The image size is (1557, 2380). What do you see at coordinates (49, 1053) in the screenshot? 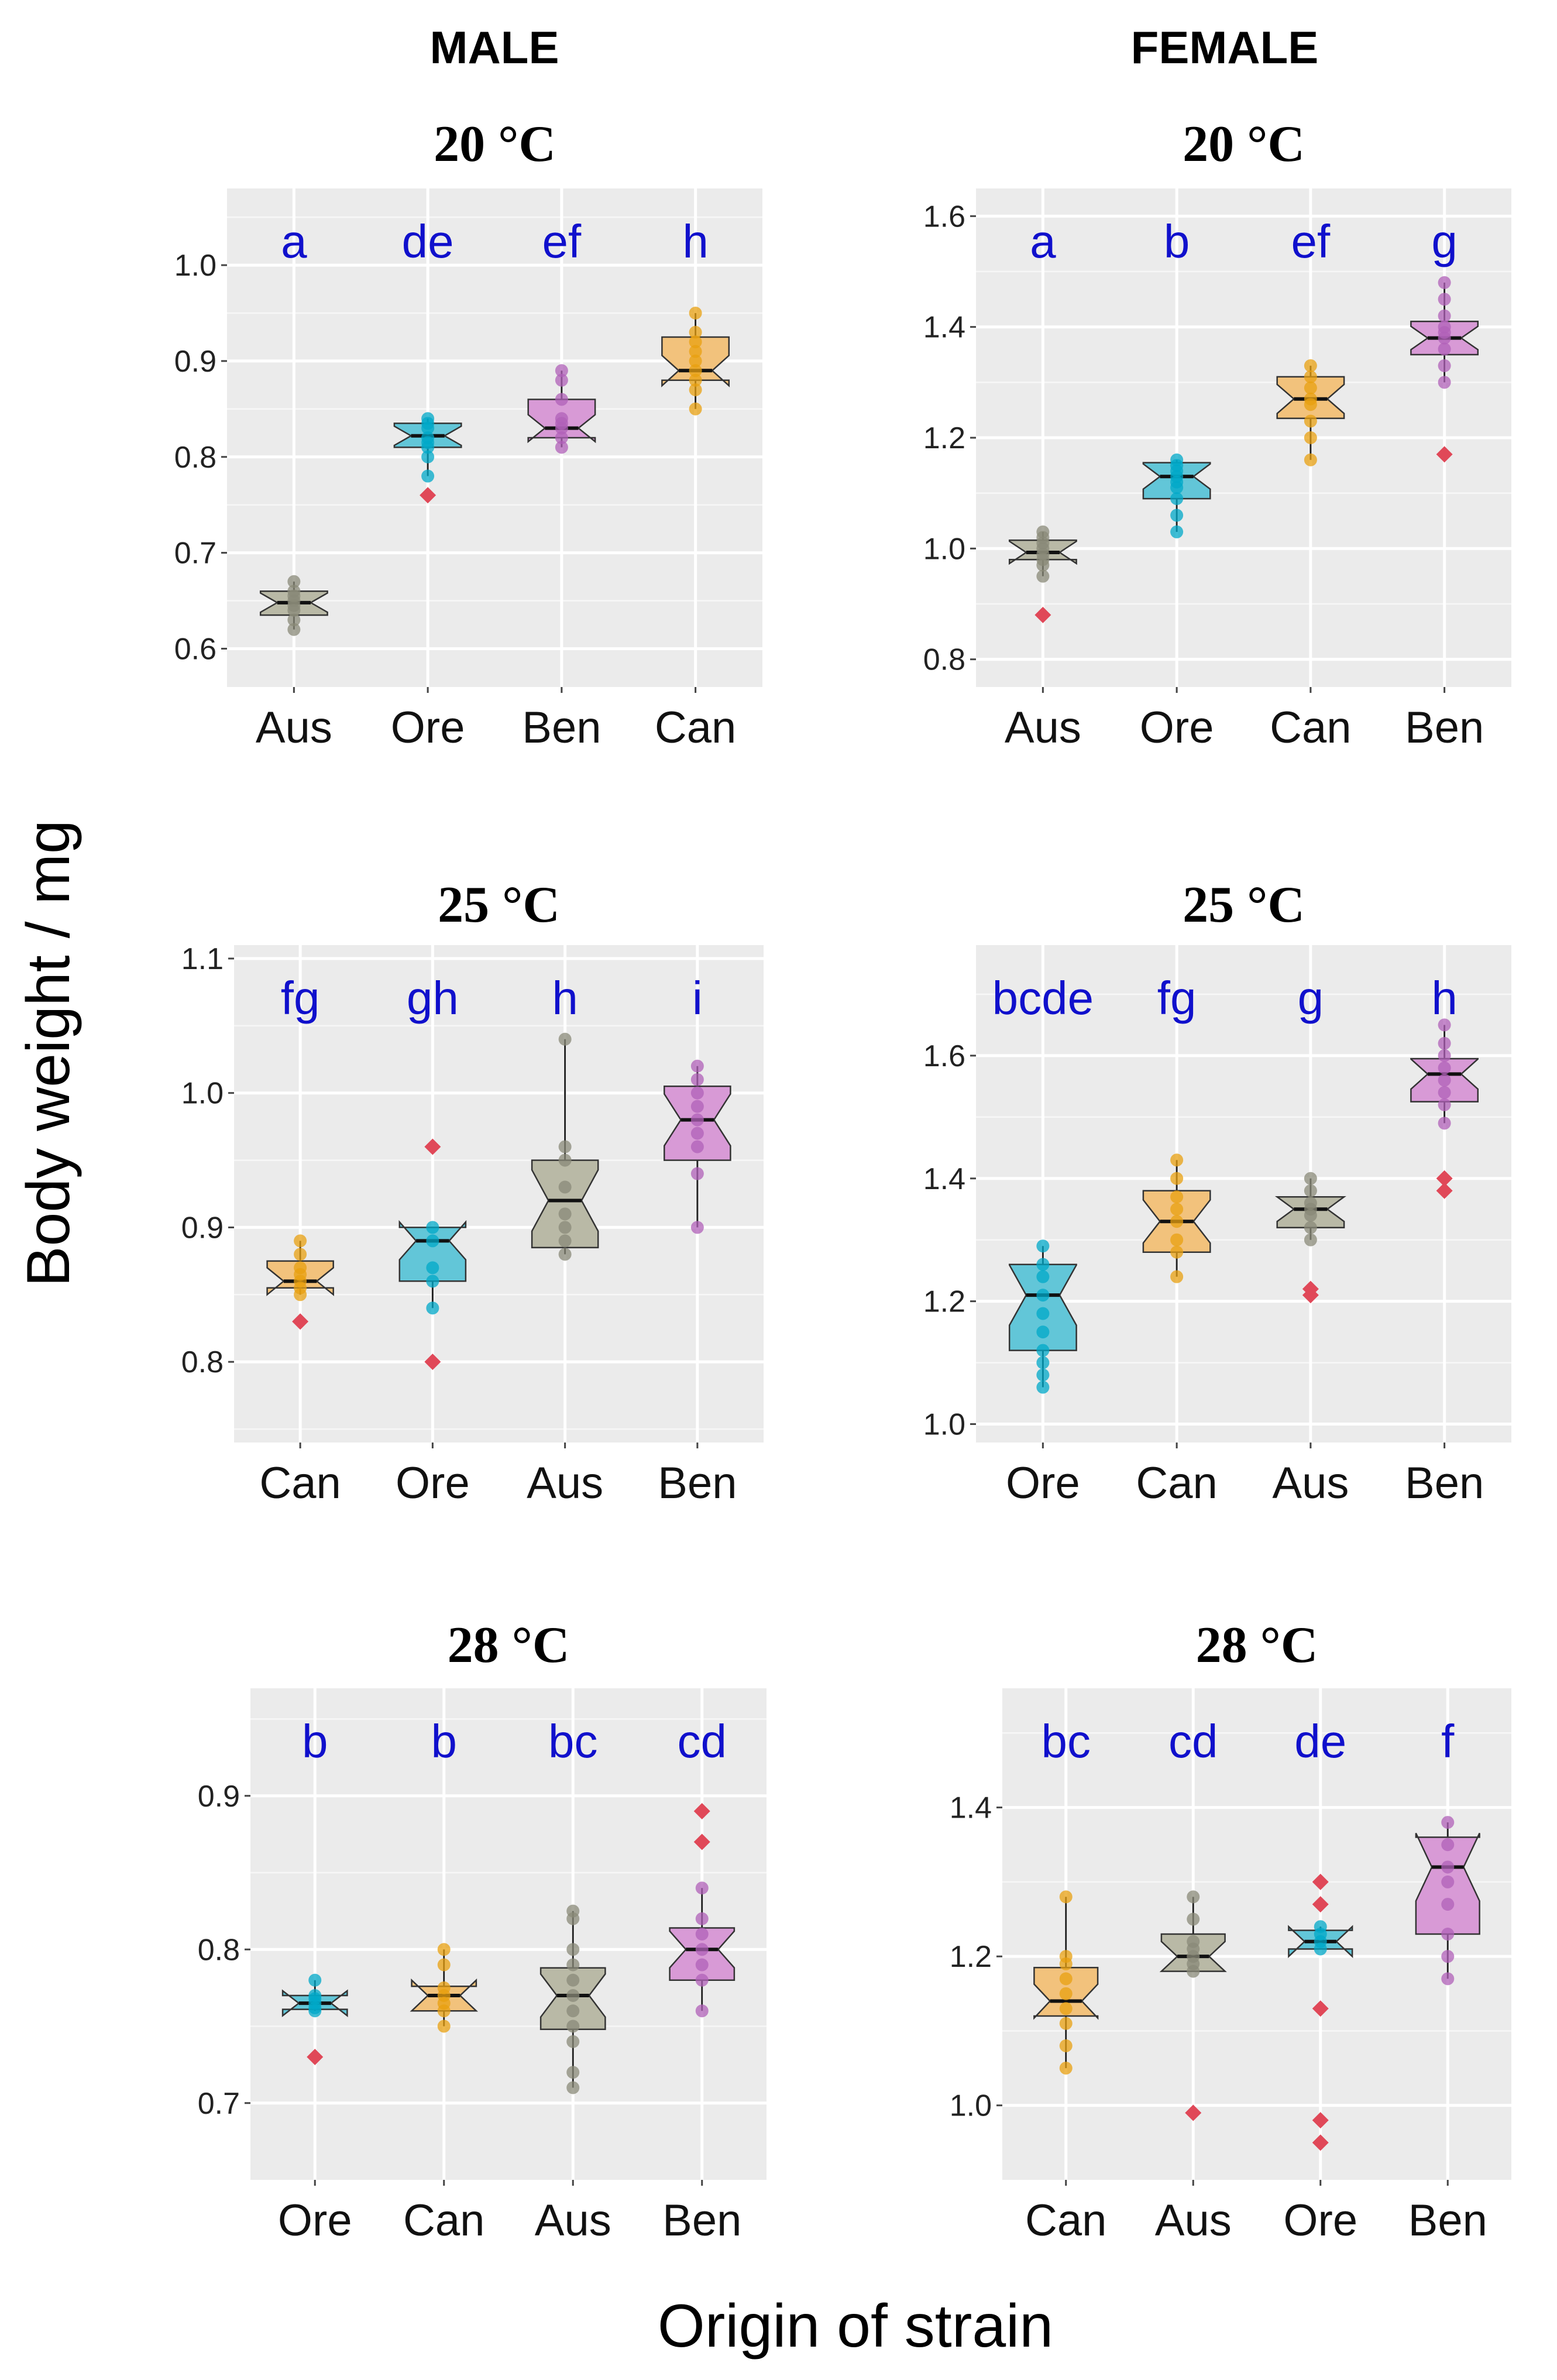
I see `y-axis-title: Body weight / mg` at bounding box center [49, 1053].